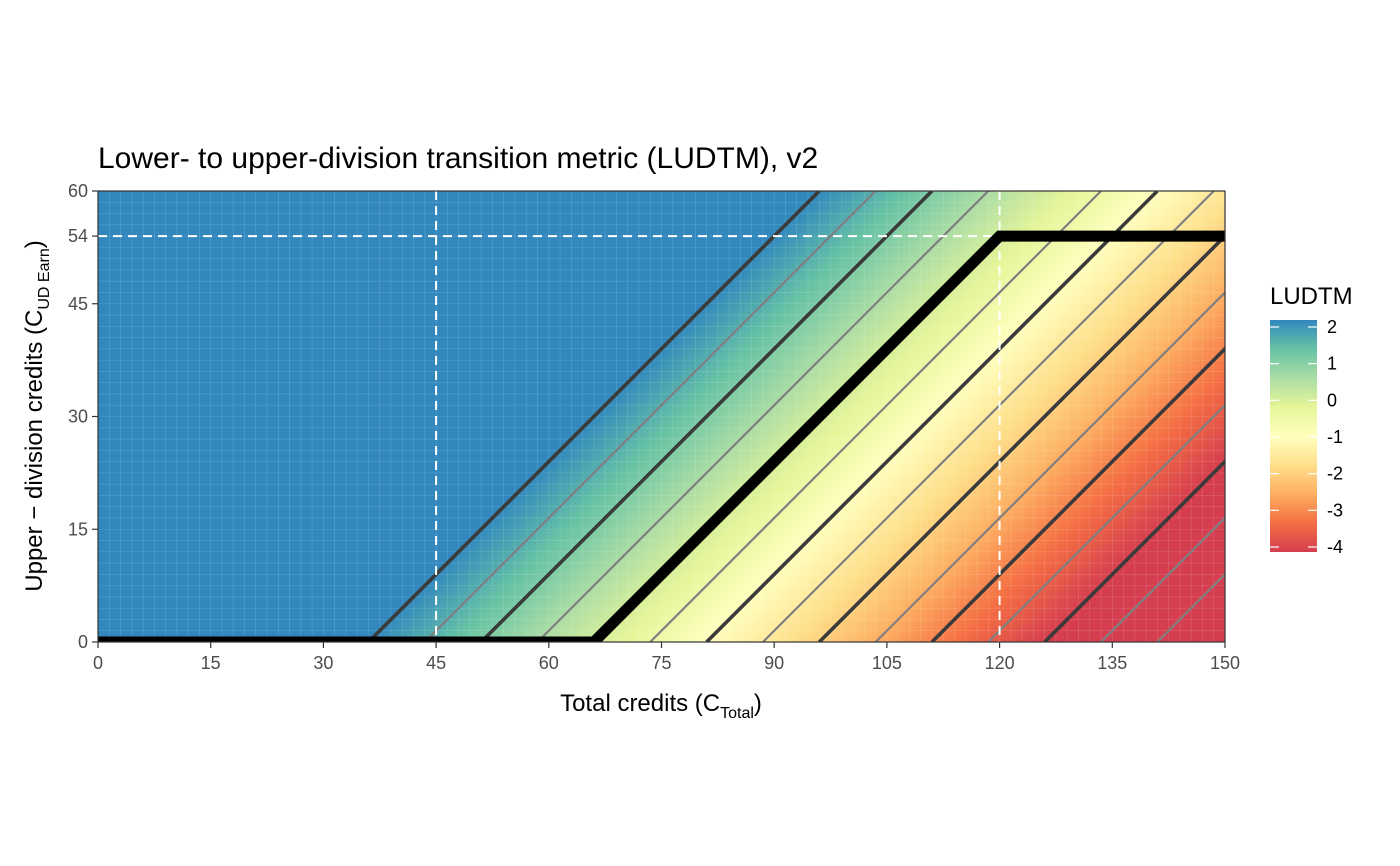 The height and width of the screenshot is (866, 1400). I want to click on y-axis: 0 15 30 45 54 60, so click(83, 416).